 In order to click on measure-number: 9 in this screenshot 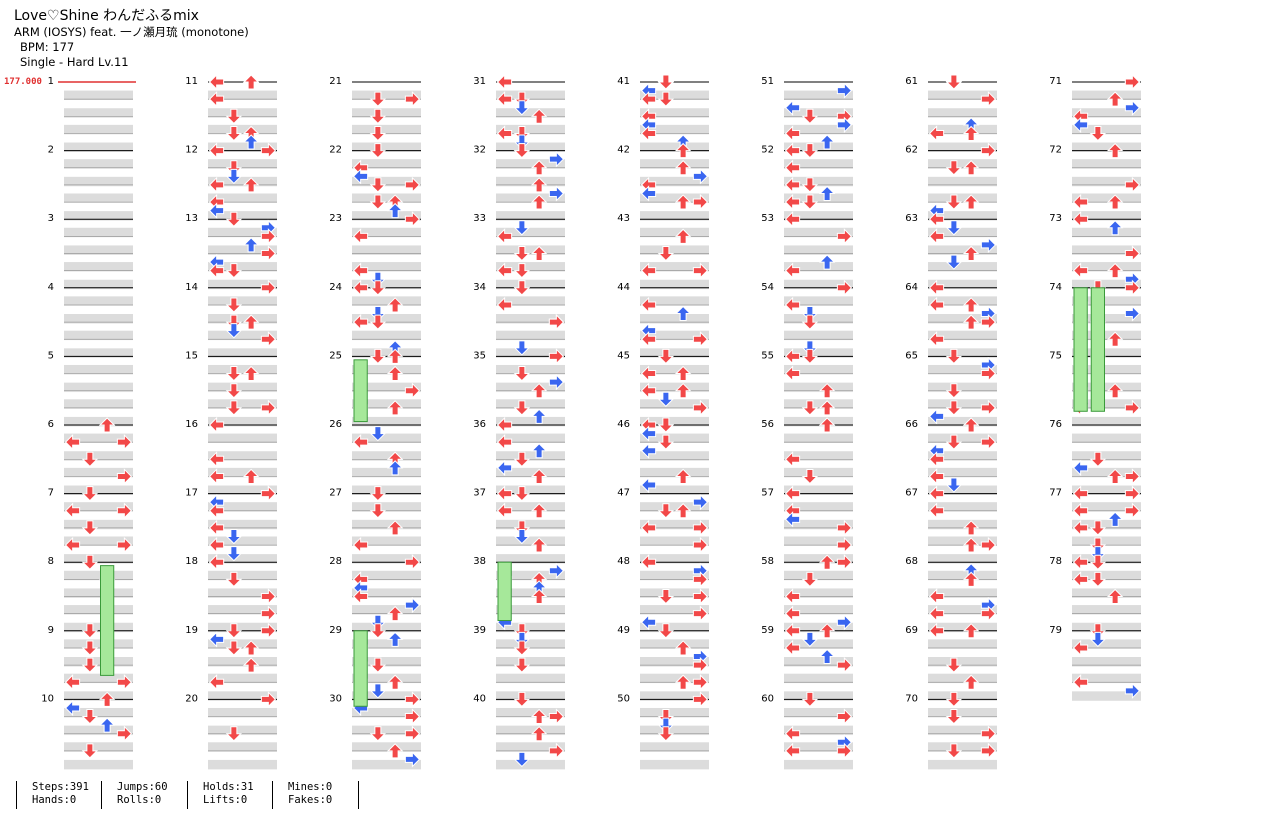, I will do `click(51, 630)`.